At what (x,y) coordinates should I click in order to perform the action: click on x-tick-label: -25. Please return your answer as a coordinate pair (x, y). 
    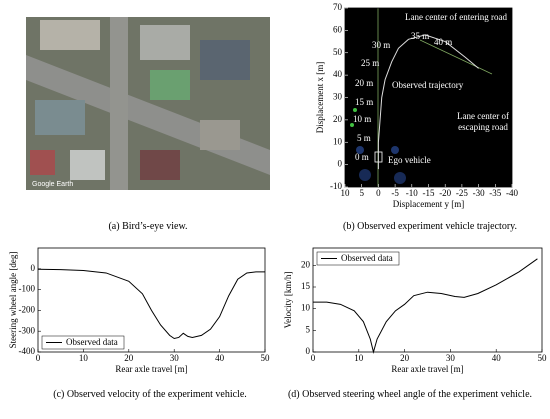
    Looking at the image, I should click on (462, 193).